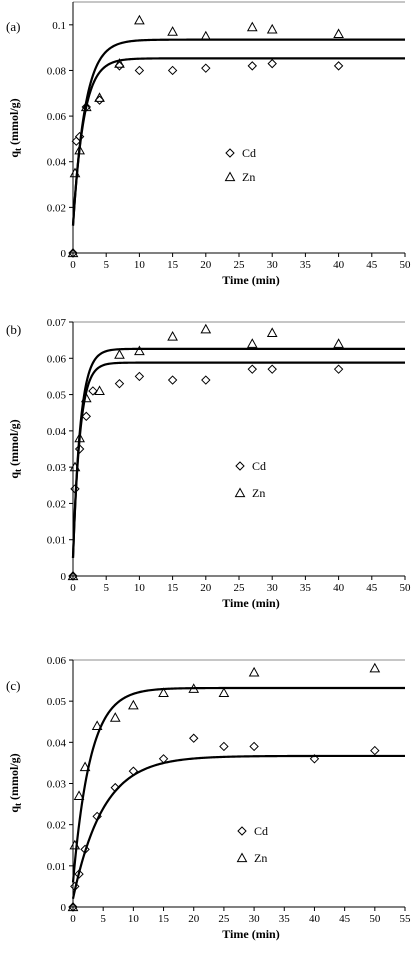  Describe the element at coordinates (64, 908) in the screenshot. I see `y-tick-label: 0` at that location.